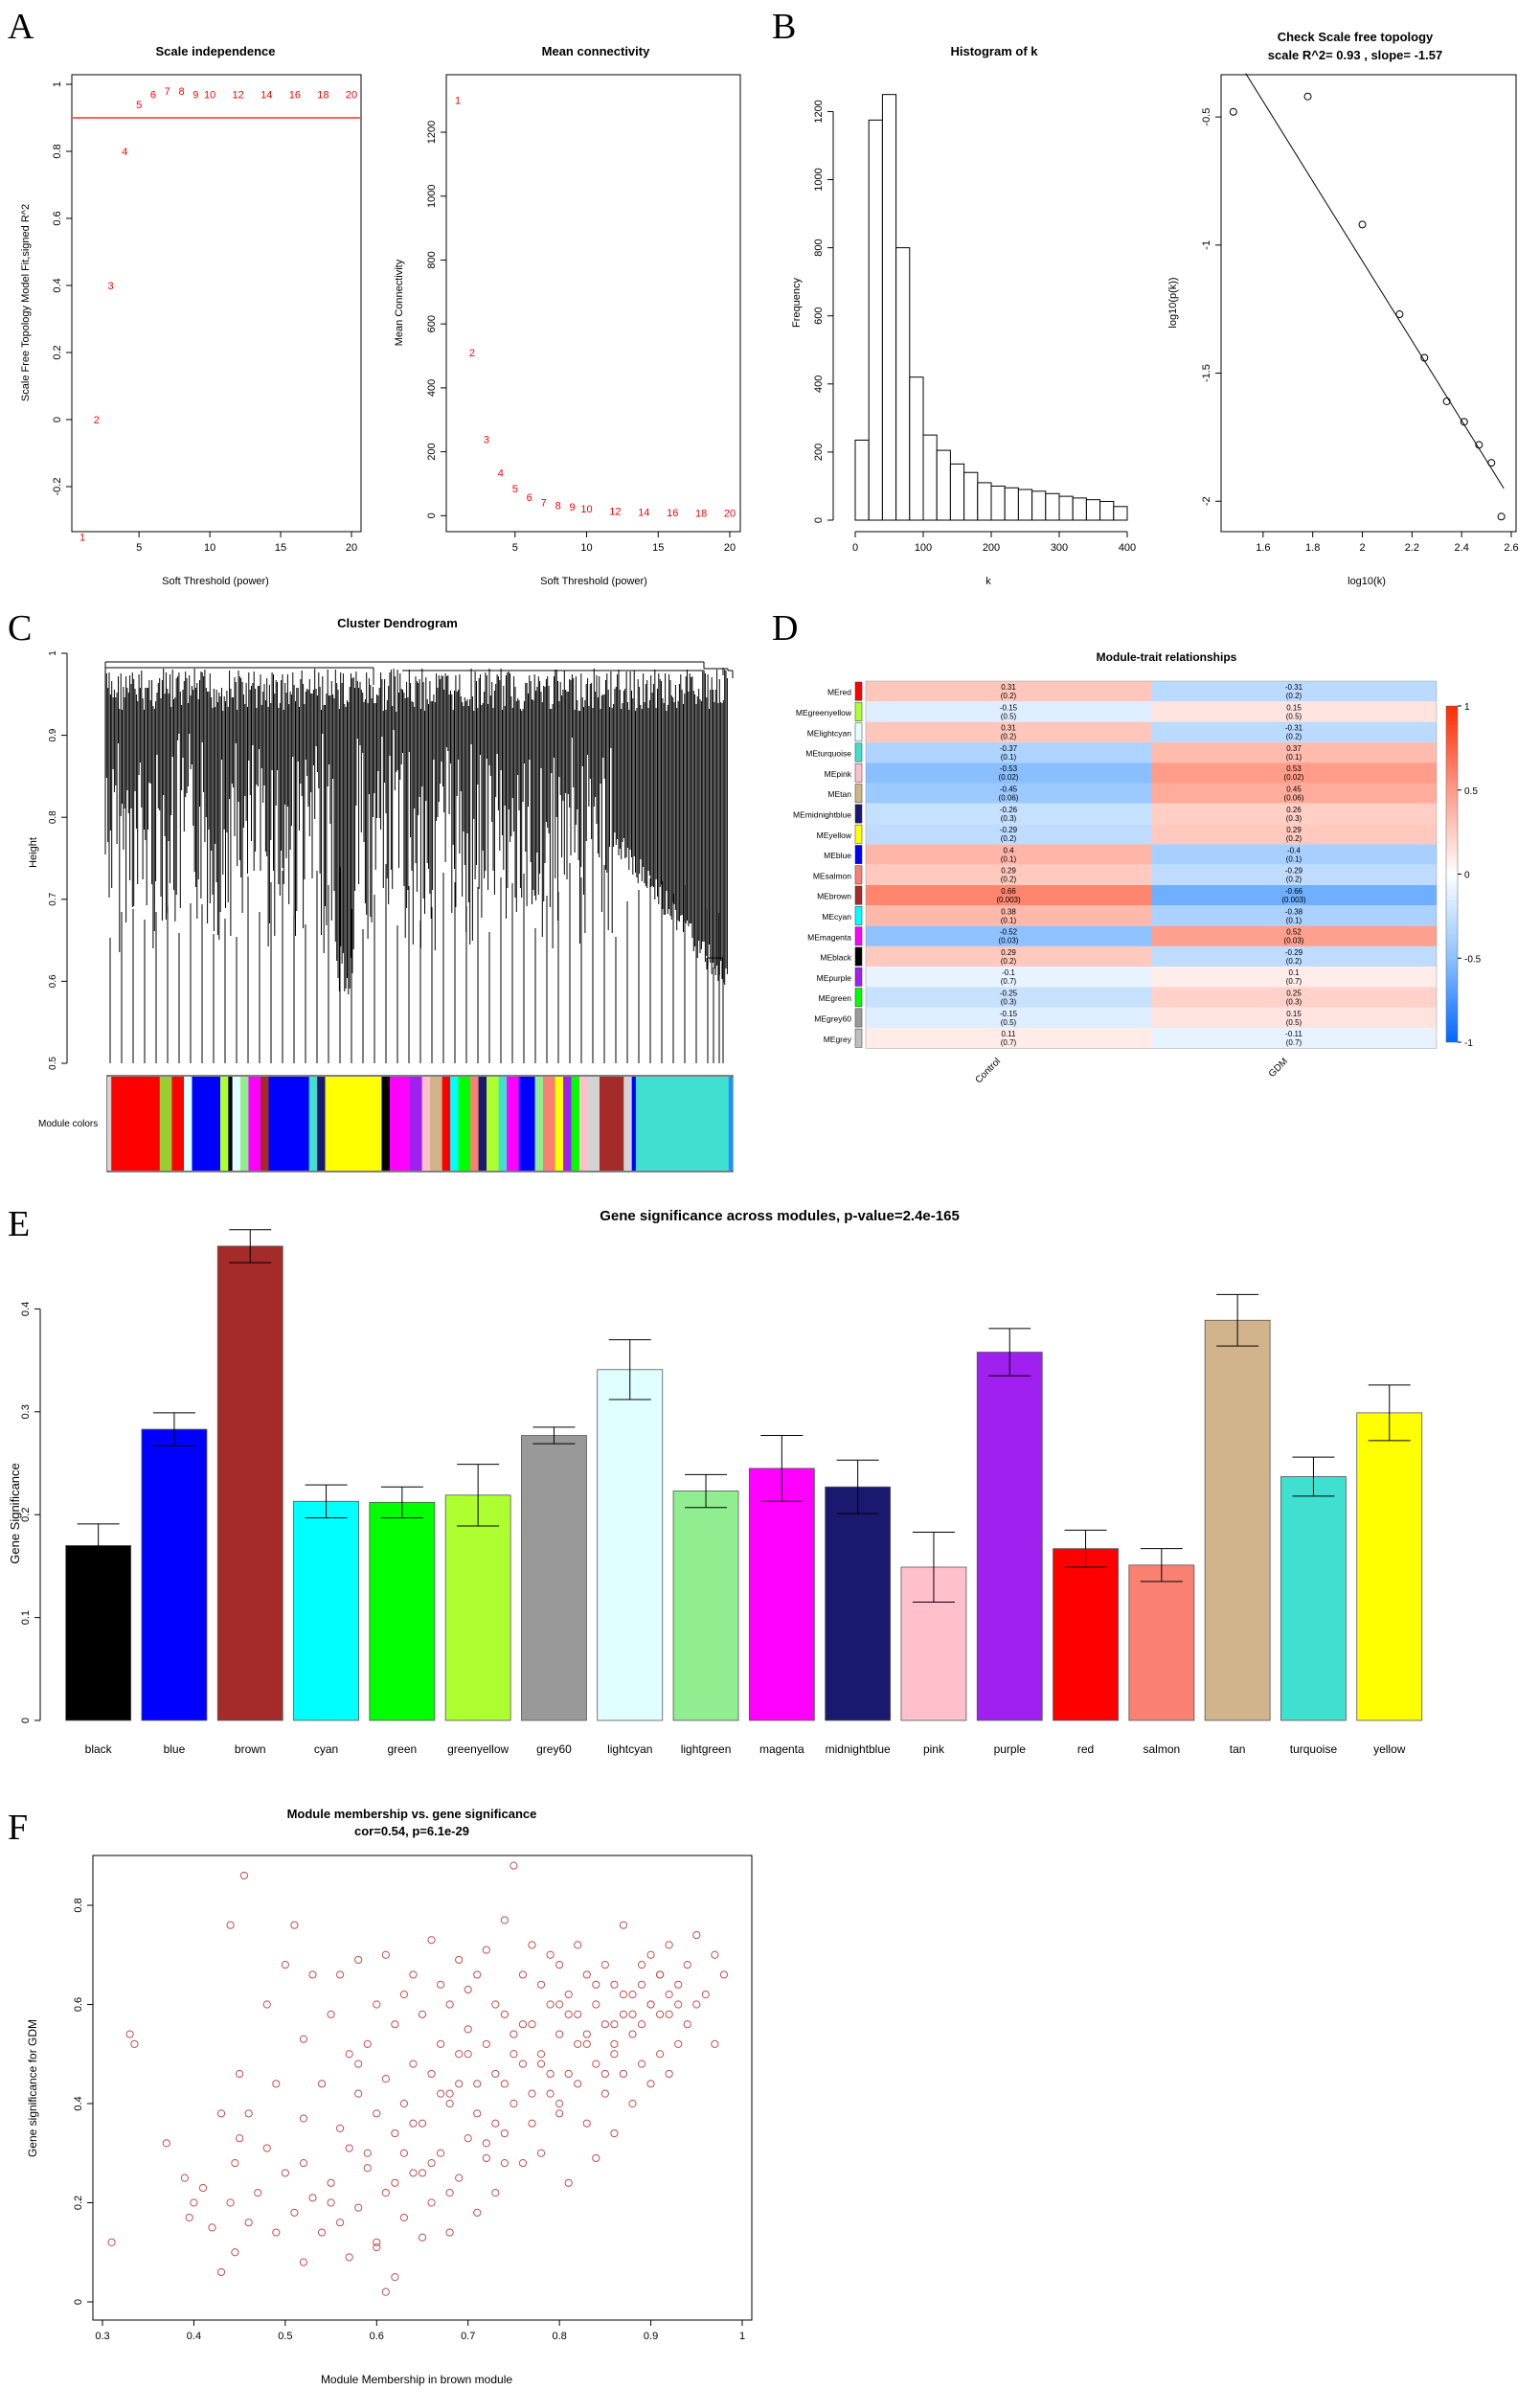 This screenshot has height=2390, width=1540. Describe the element at coordinates (78, 1905) in the screenshot. I see `y-tick-label: 0.8` at that location.